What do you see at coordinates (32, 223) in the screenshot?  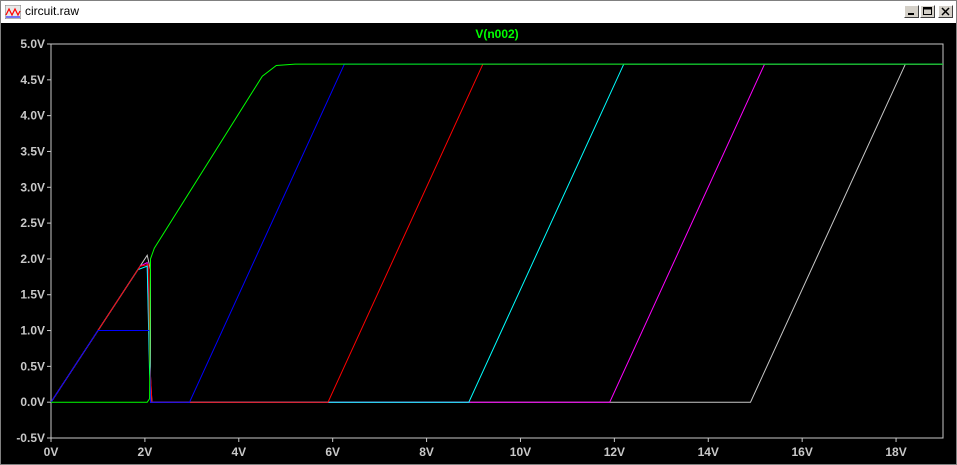 I see `y-tick-label: 2.5V` at bounding box center [32, 223].